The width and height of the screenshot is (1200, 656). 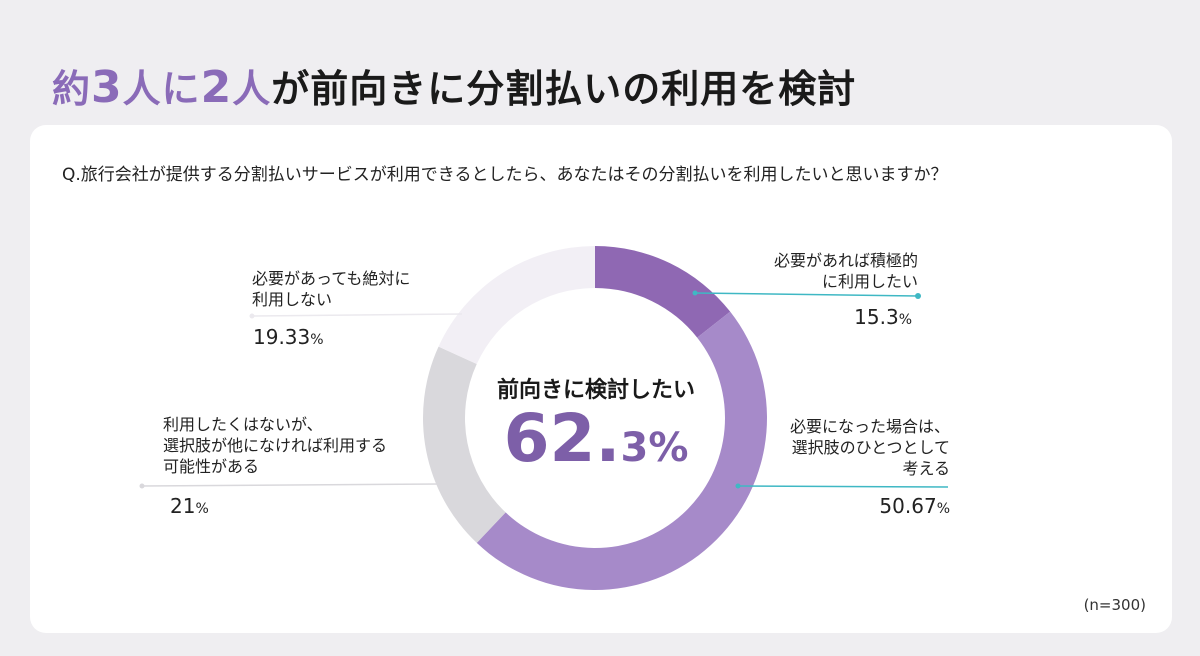 What do you see at coordinates (464, 444) in the screenshot?
I see `slice-maybe` at bounding box center [464, 444].